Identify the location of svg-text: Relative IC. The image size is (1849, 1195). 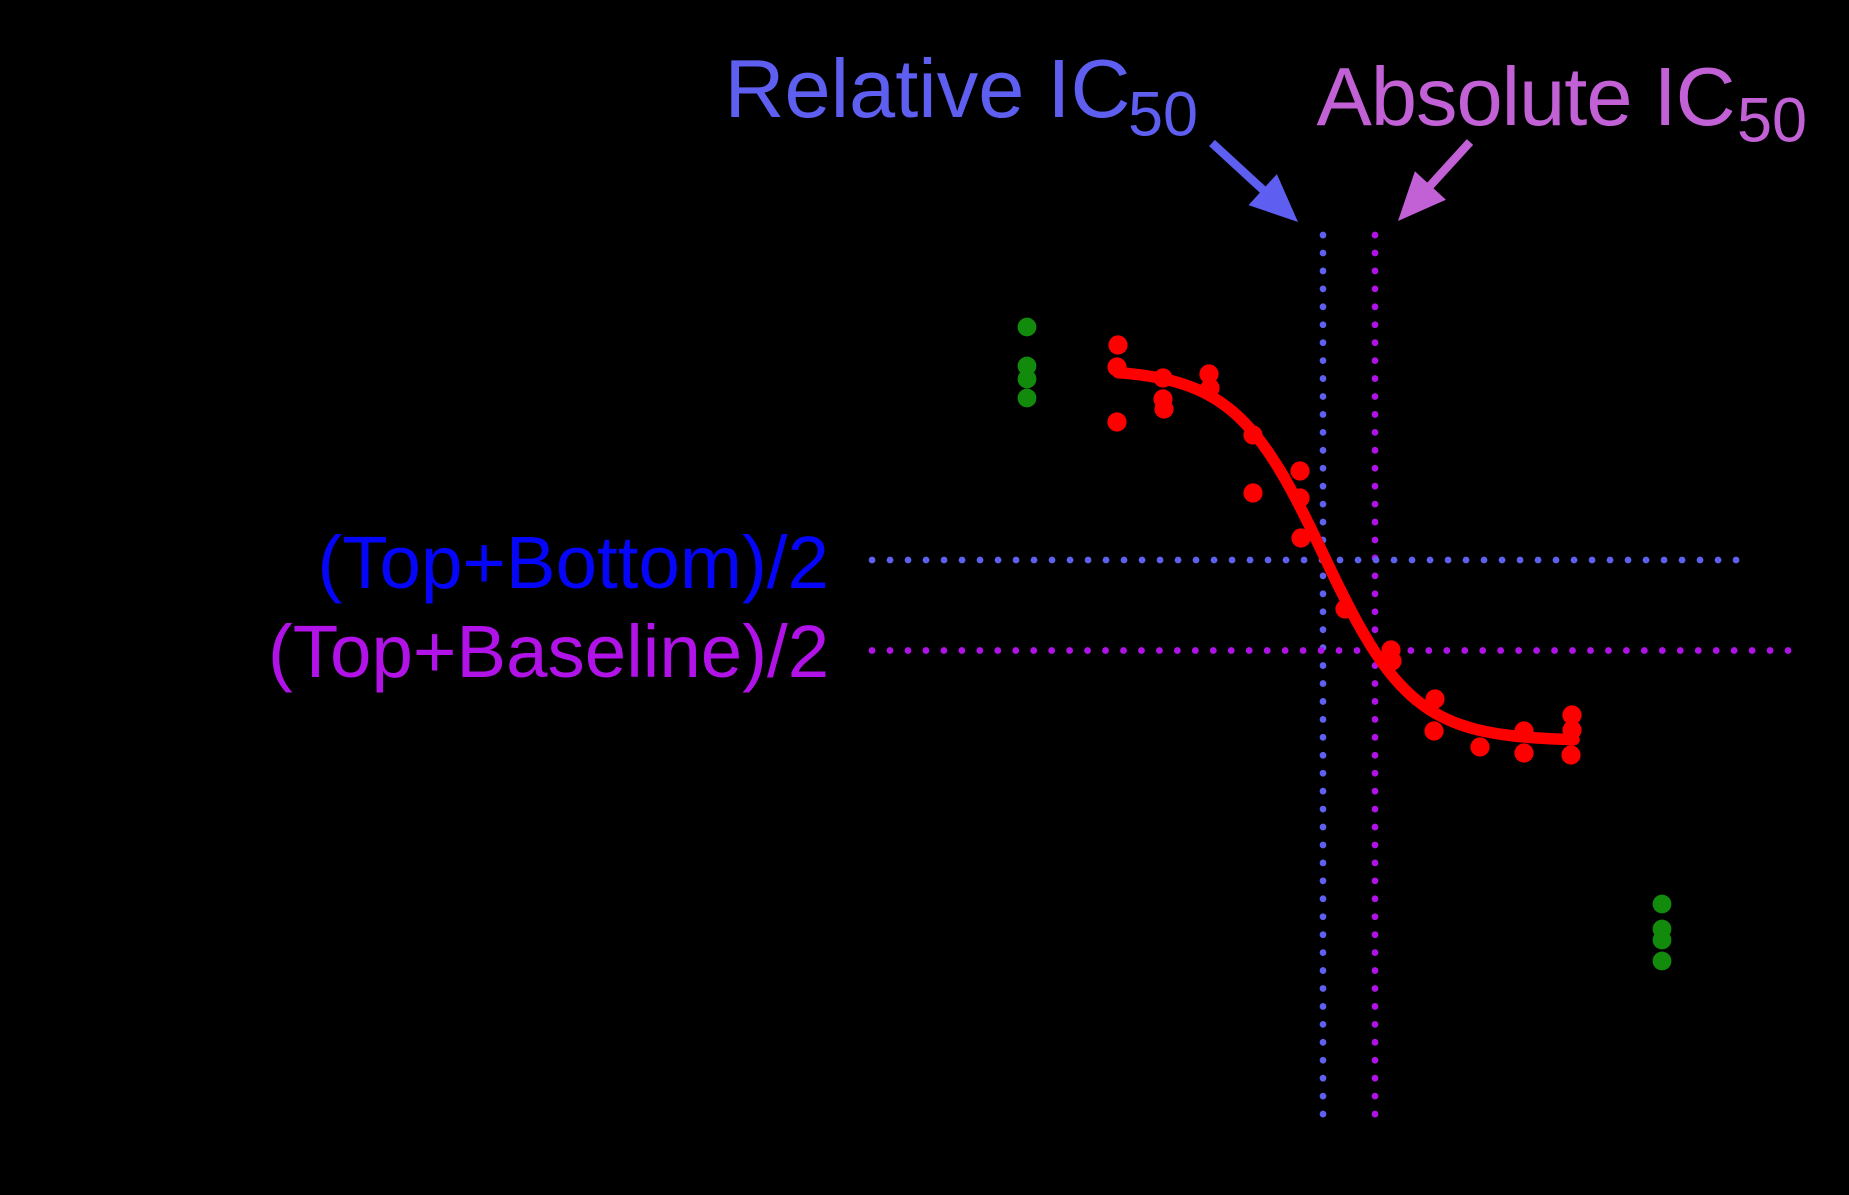
(928, 88).